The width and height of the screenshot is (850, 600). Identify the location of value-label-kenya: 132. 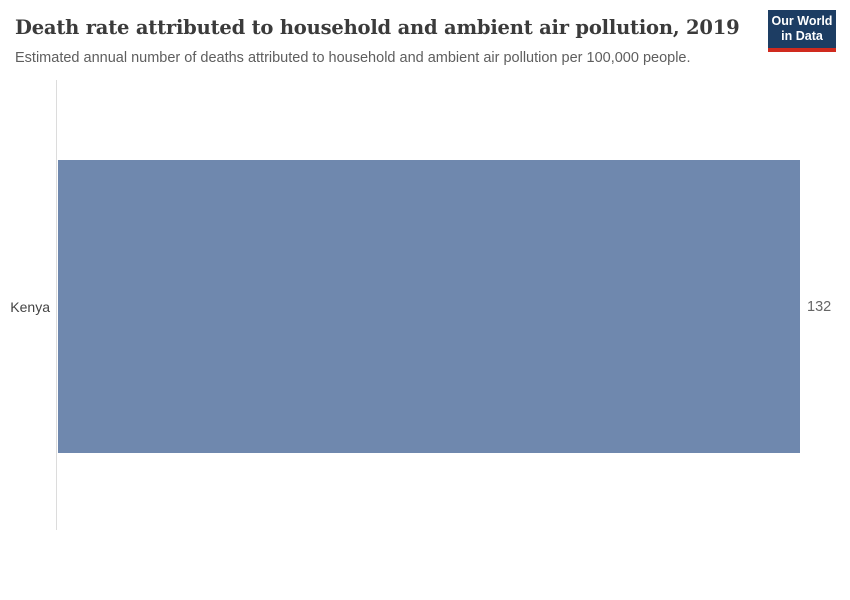
(819, 307).